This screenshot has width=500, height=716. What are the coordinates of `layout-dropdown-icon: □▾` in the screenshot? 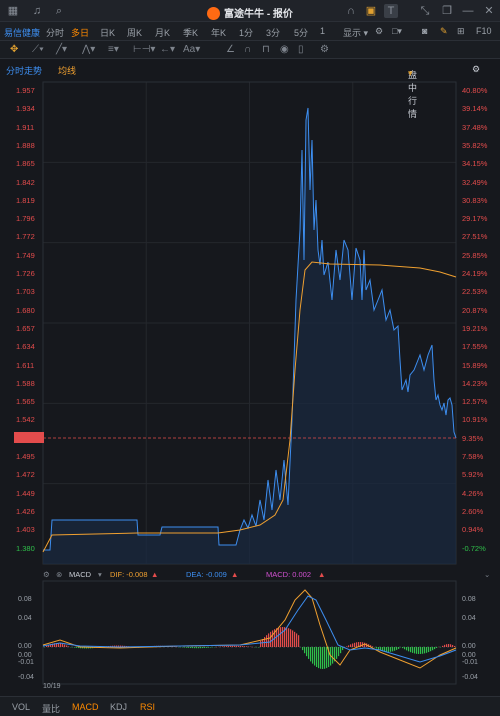 It's located at (397, 31).